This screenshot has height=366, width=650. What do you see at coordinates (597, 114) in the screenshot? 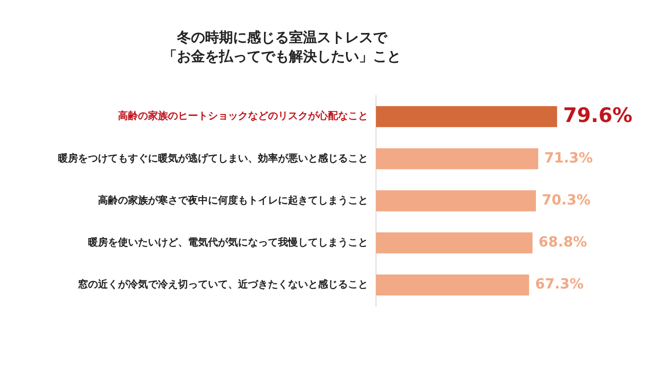
I see `data-label: 79.6%` at bounding box center [597, 114].